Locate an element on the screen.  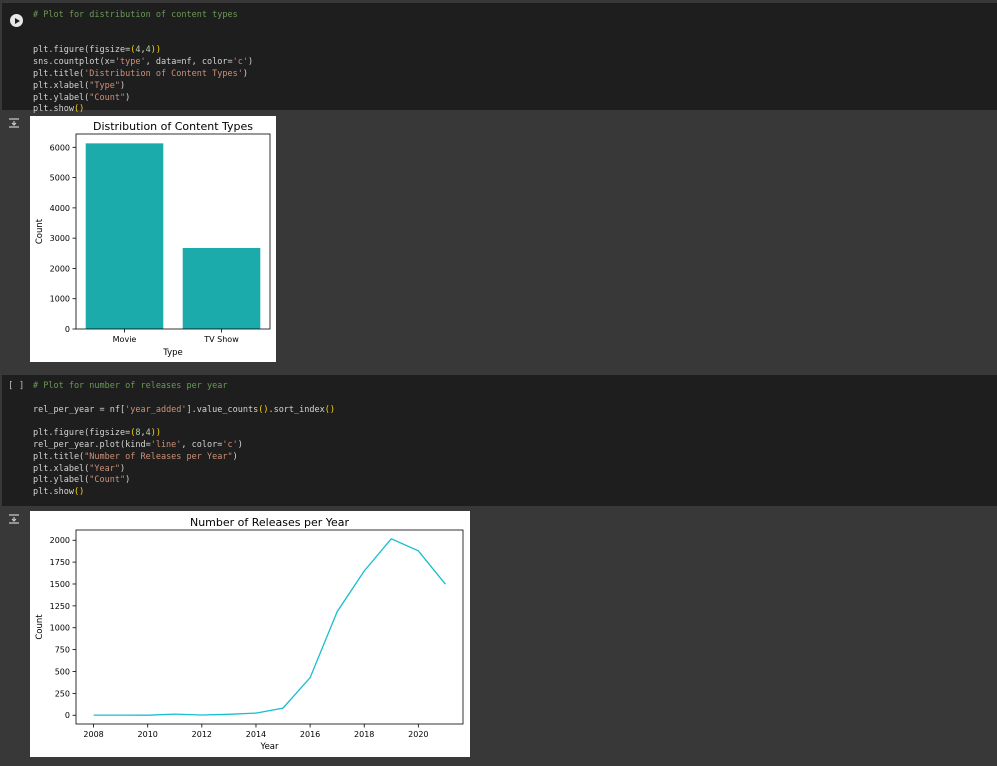
code-line: # Plot for distribution of content types is located at coordinates (143, 16).